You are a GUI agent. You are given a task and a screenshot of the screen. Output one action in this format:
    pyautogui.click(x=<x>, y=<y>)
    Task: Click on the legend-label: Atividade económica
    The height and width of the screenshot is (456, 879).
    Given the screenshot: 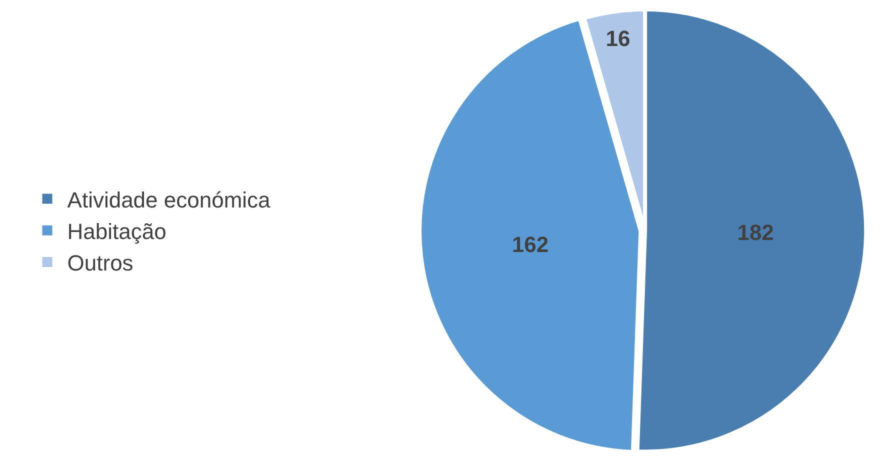 What is the action you would take?
    pyautogui.click(x=169, y=199)
    